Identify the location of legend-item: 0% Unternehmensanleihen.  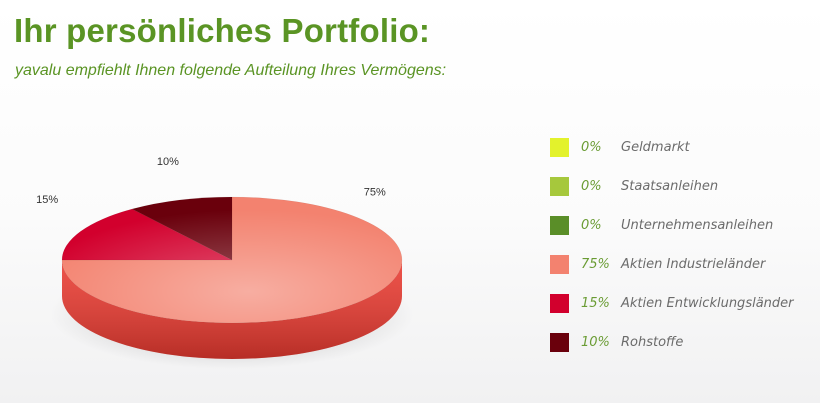
(680, 225).